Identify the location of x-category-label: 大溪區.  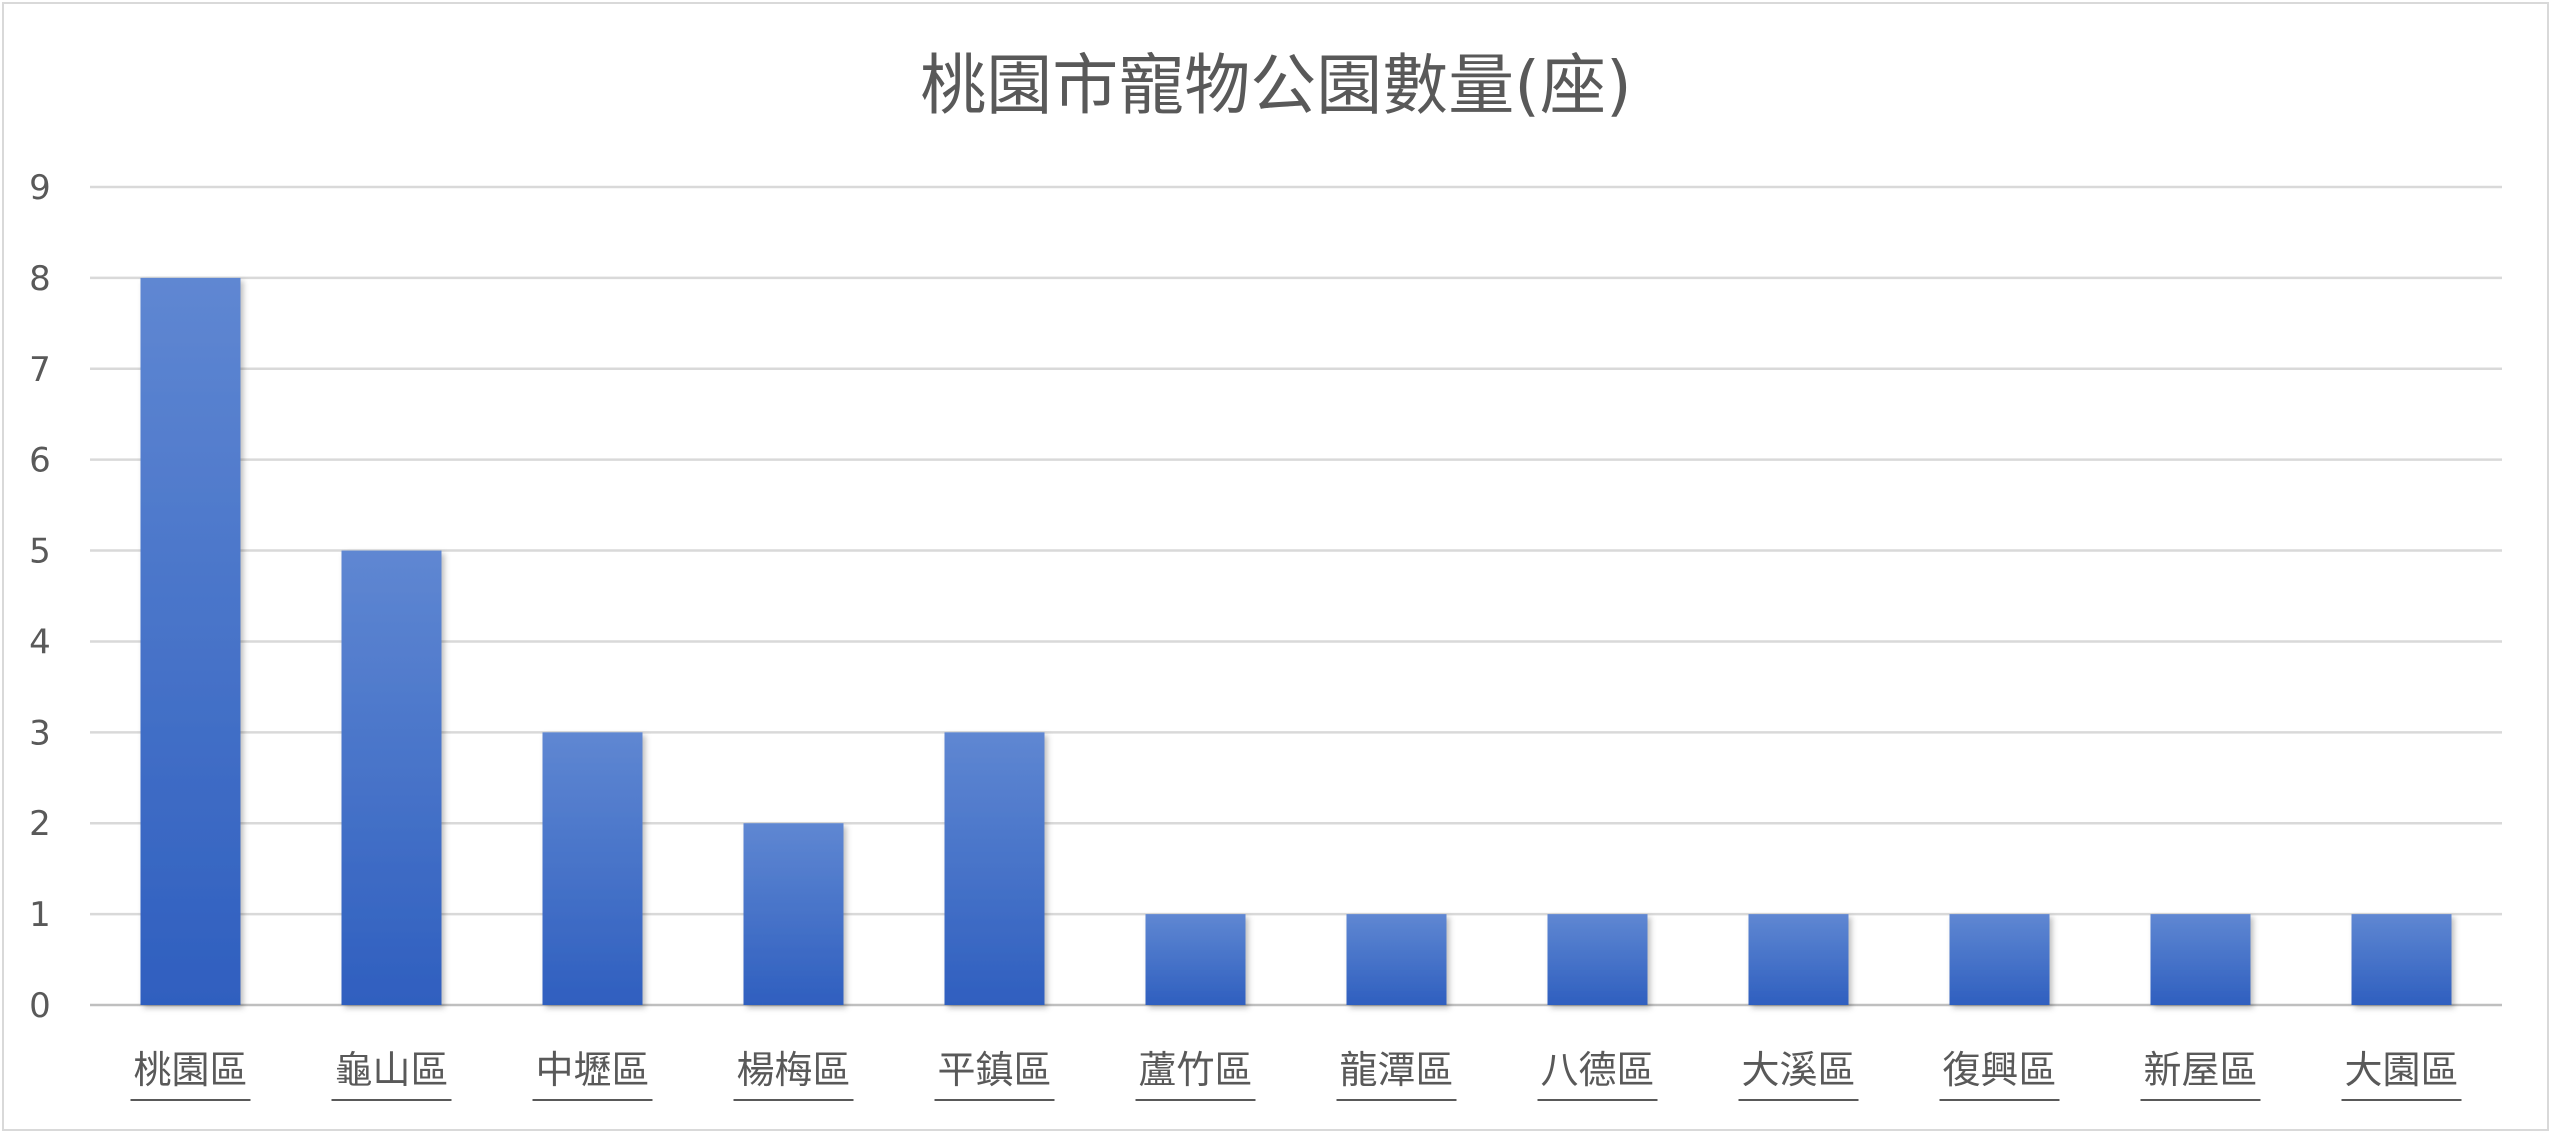
(1798, 1070).